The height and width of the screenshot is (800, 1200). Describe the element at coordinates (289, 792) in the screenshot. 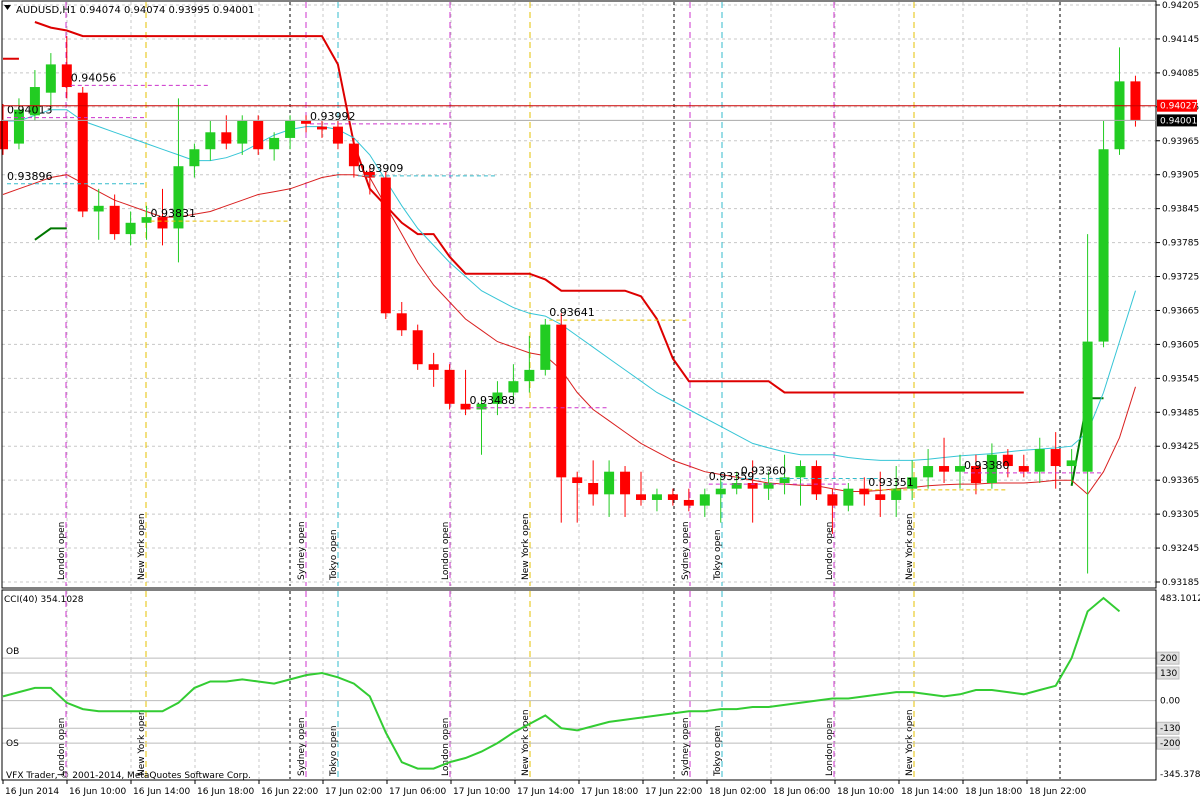

I see `time-tick-label: 16 Jun 22:00` at that location.